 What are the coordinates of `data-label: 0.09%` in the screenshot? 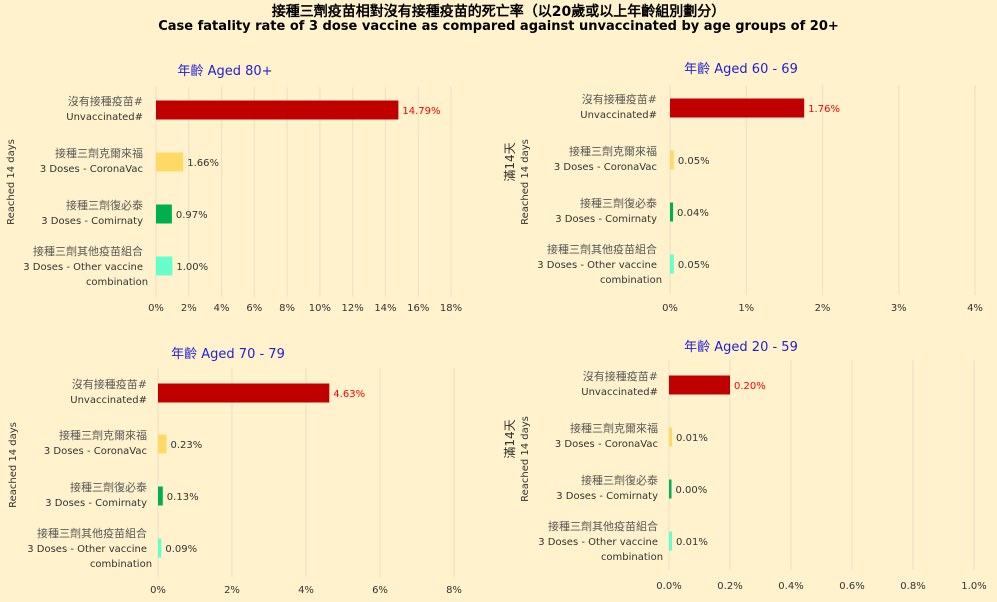 It's located at (181, 549).